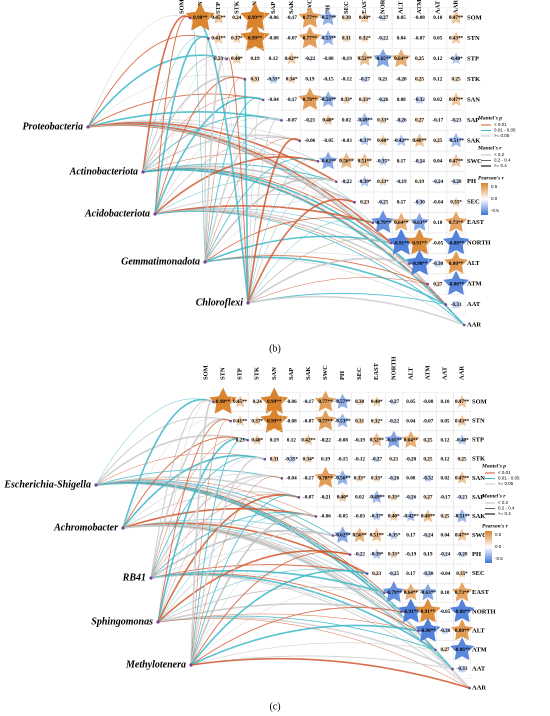 The height and width of the screenshot is (716, 550). What do you see at coordinates (445, 555) in the screenshot?
I see `cell-value: -0.24` at bounding box center [445, 555].